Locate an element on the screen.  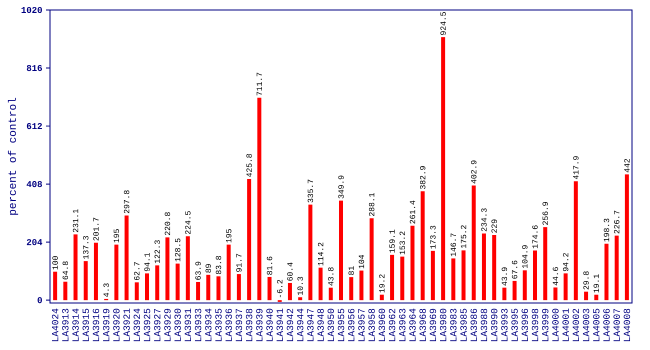
x-tick-label: LA3938 is located at coordinates (249, 325).